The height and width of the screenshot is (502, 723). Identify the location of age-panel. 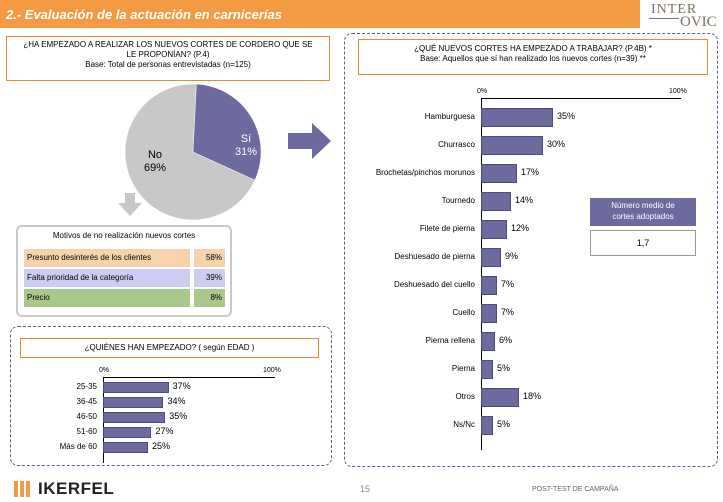
(171, 396).